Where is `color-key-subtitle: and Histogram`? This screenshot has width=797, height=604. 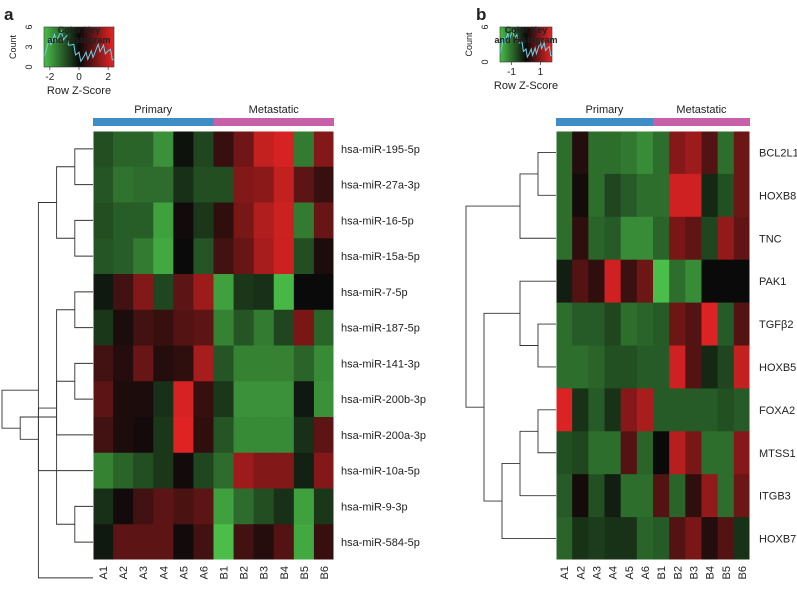
color-key-subtitle: and Histogram is located at coordinates (525, 40).